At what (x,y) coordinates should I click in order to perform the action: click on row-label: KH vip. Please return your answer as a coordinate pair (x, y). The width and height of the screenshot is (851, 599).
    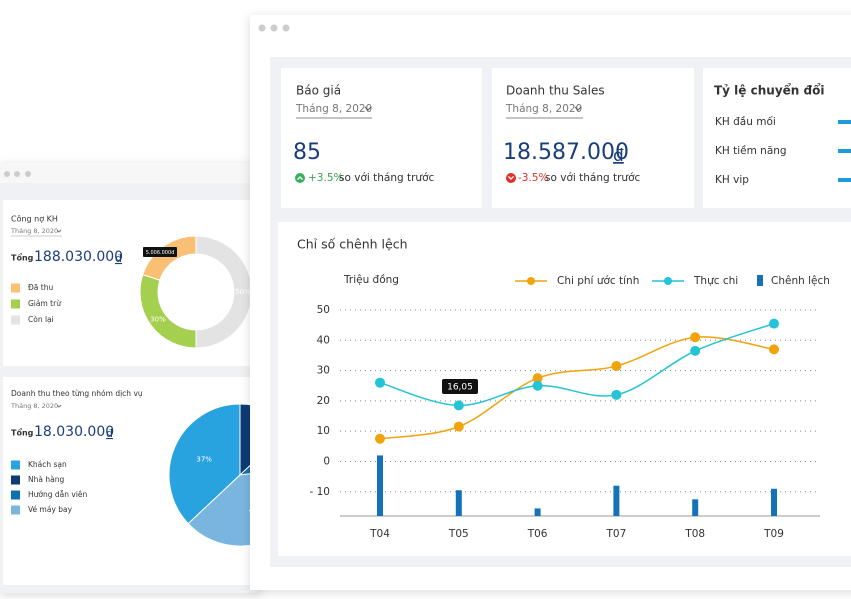
    Looking at the image, I should click on (732, 180).